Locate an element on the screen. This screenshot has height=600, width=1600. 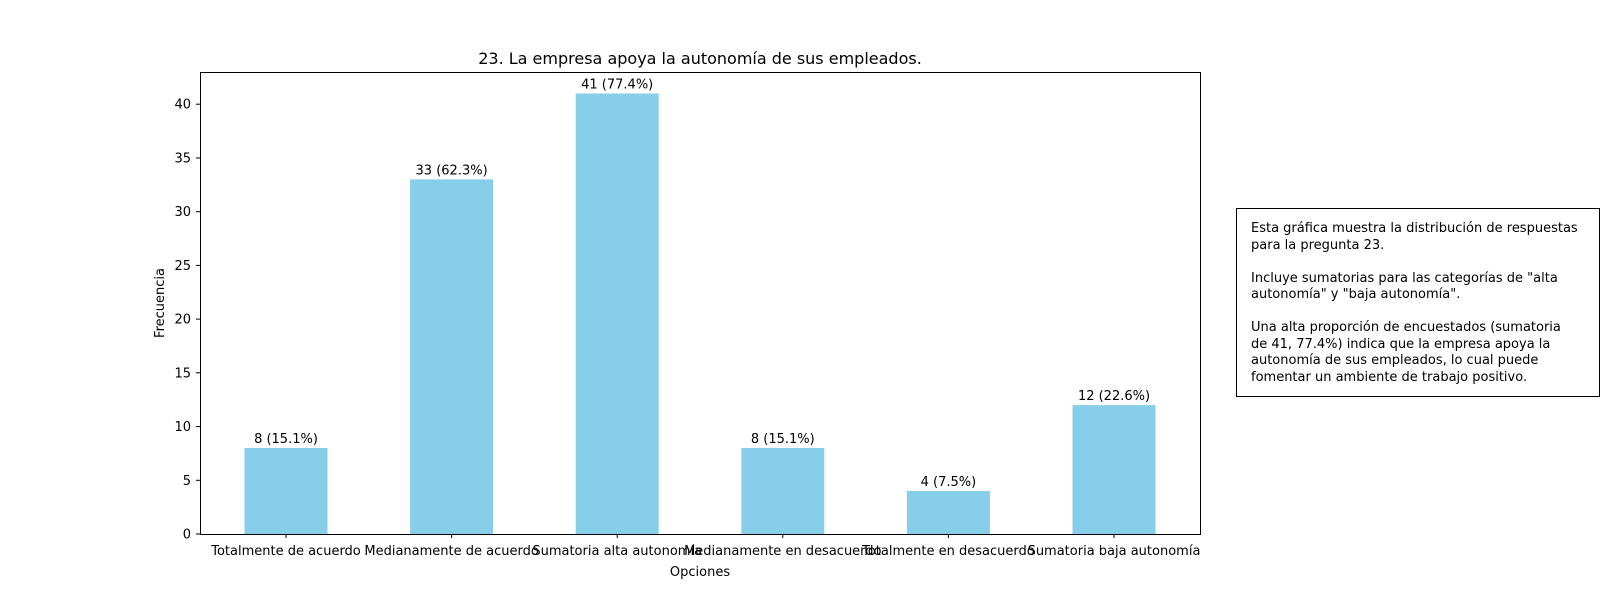
x-tick-label: Totalmente de acuerdo is located at coordinates (285, 551).